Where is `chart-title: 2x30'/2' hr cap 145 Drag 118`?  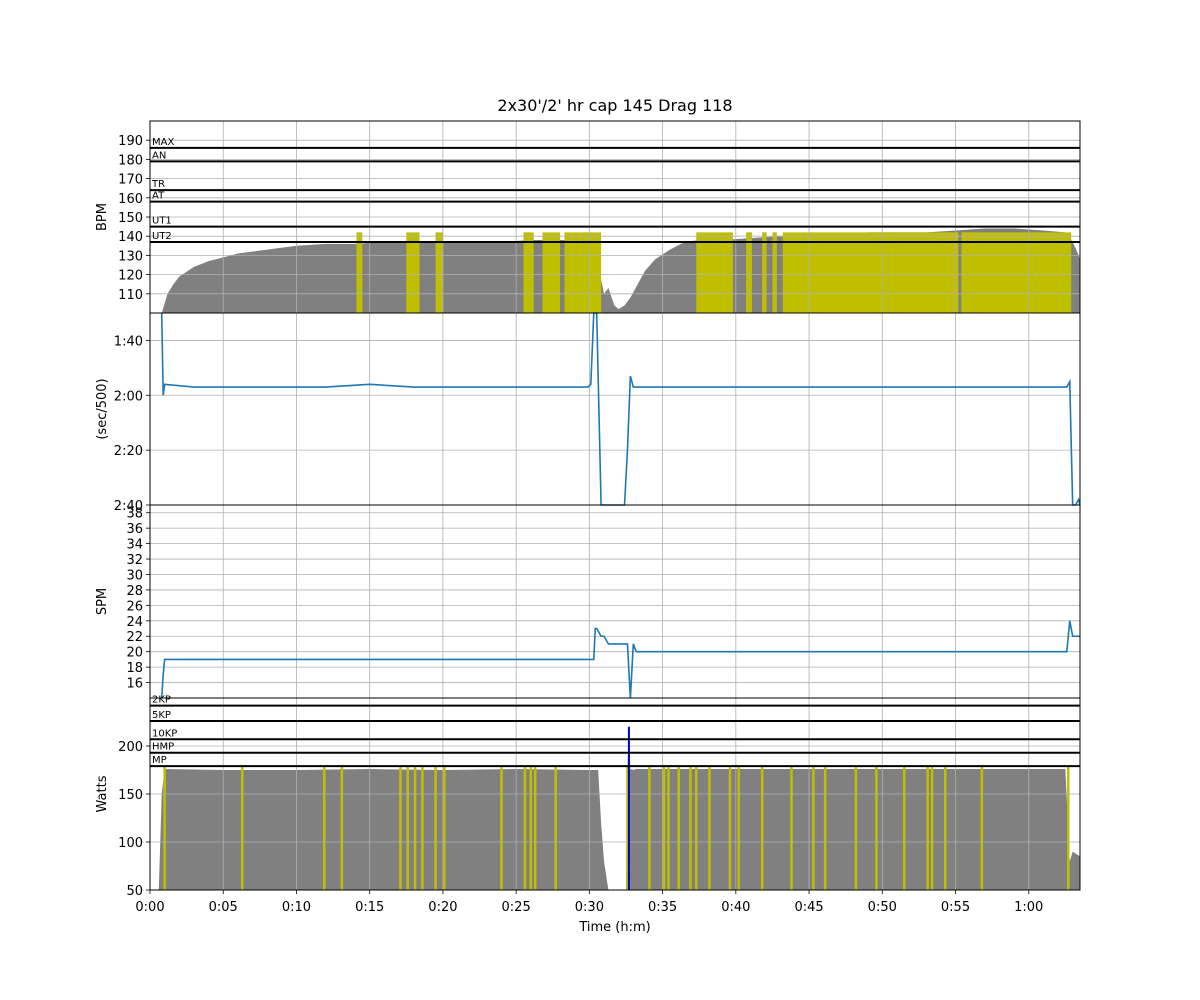
chart-title: 2x30'/2' hr cap 145 Drag 118 is located at coordinates (614, 105).